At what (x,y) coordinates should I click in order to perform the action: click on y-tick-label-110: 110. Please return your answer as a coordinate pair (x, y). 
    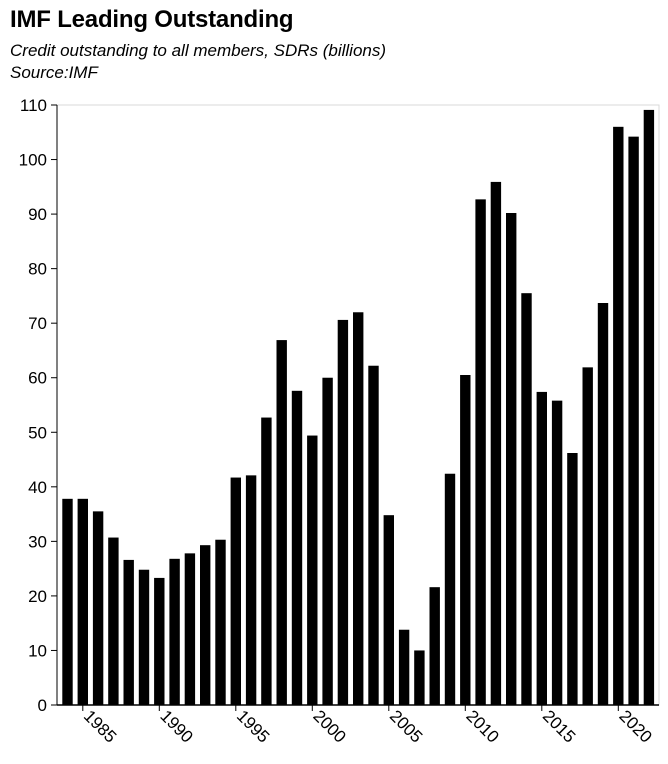
    Looking at the image, I should click on (33, 105).